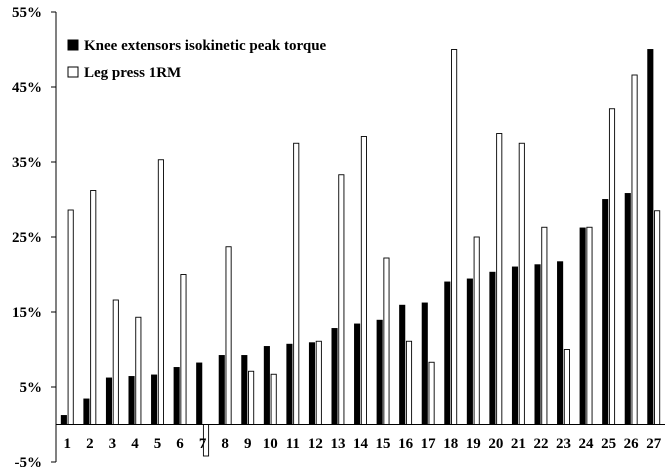 This screenshot has height=472, width=672. I want to click on x-tick-label: 5, so click(158, 444).